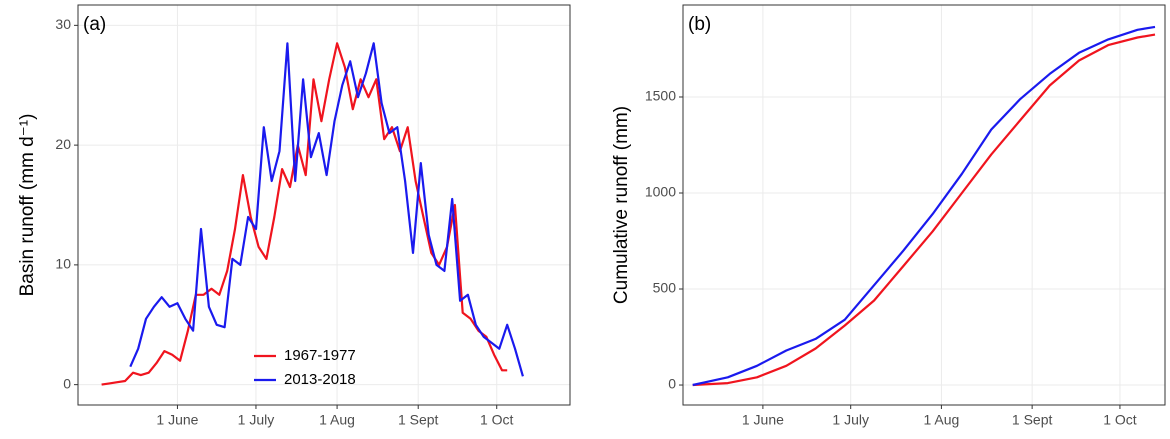  Describe the element at coordinates (665, 288) in the screenshot. I see `y-tick-label: 500` at that location.